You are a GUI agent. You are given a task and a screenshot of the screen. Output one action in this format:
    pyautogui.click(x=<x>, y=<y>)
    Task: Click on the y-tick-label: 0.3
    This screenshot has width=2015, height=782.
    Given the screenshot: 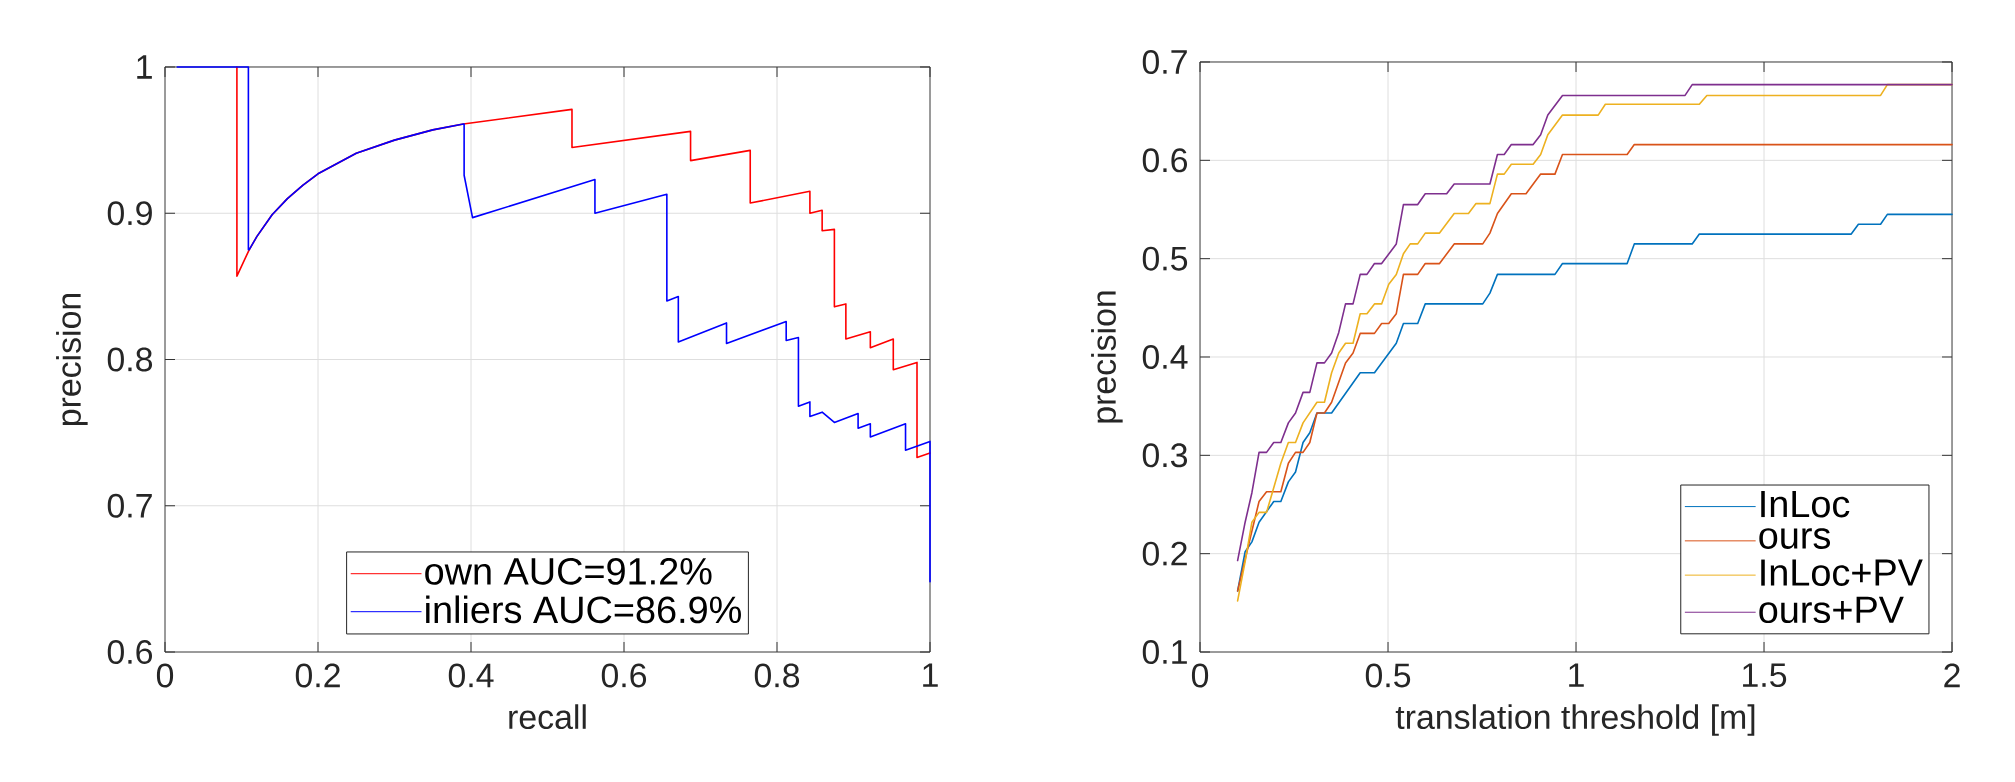 What is the action you would take?
    pyautogui.click(x=1165, y=455)
    